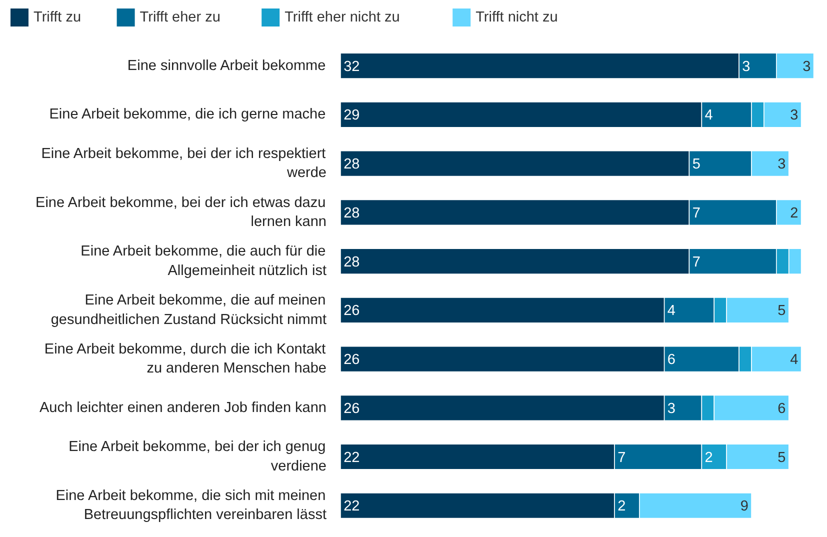 The width and height of the screenshot is (827, 537). What do you see at coordinates (191, 506) in the screenshot?
I see `y-tick-label: Eine Arbeit bekomme, die sich mit meinen Betreuungspflichten vereinbaren lässt` at bounding box center [191, 506].